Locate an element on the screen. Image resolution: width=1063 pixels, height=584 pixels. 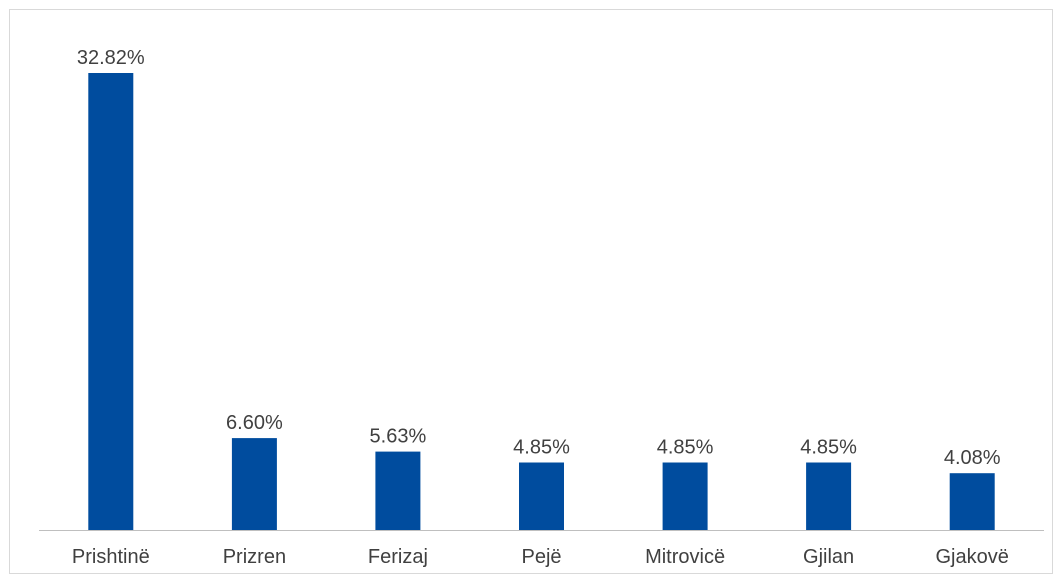
x-tick-label-4: Pejë is located at coordinates (541, 557).